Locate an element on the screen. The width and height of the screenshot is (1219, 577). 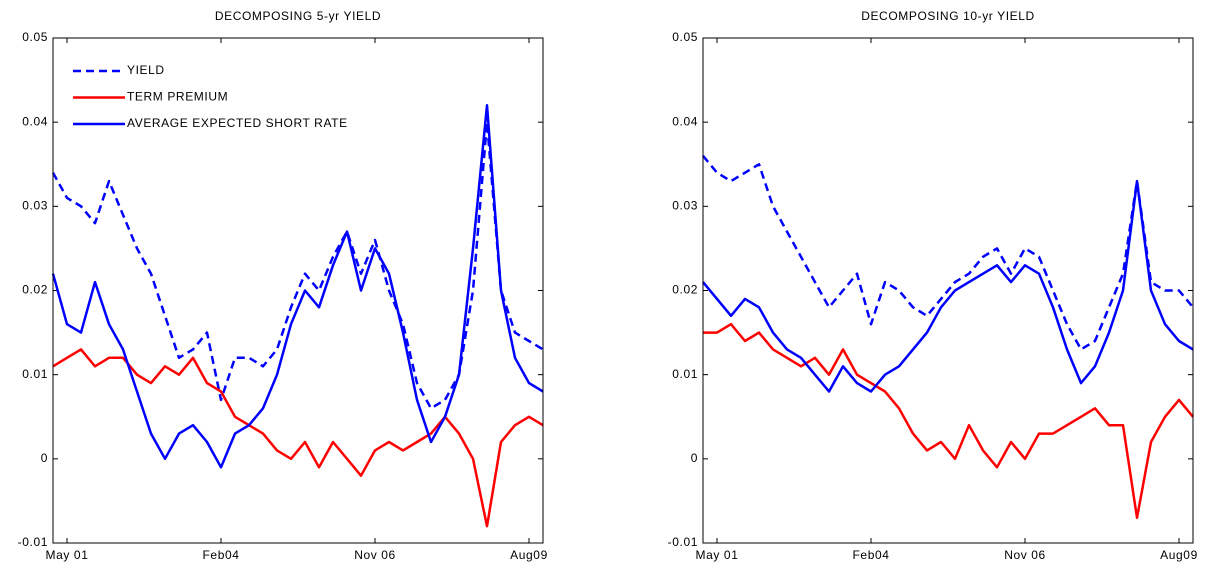
chart-title: DECOMPOSING 10-yr YIELD is located at coordinates (948, 16).